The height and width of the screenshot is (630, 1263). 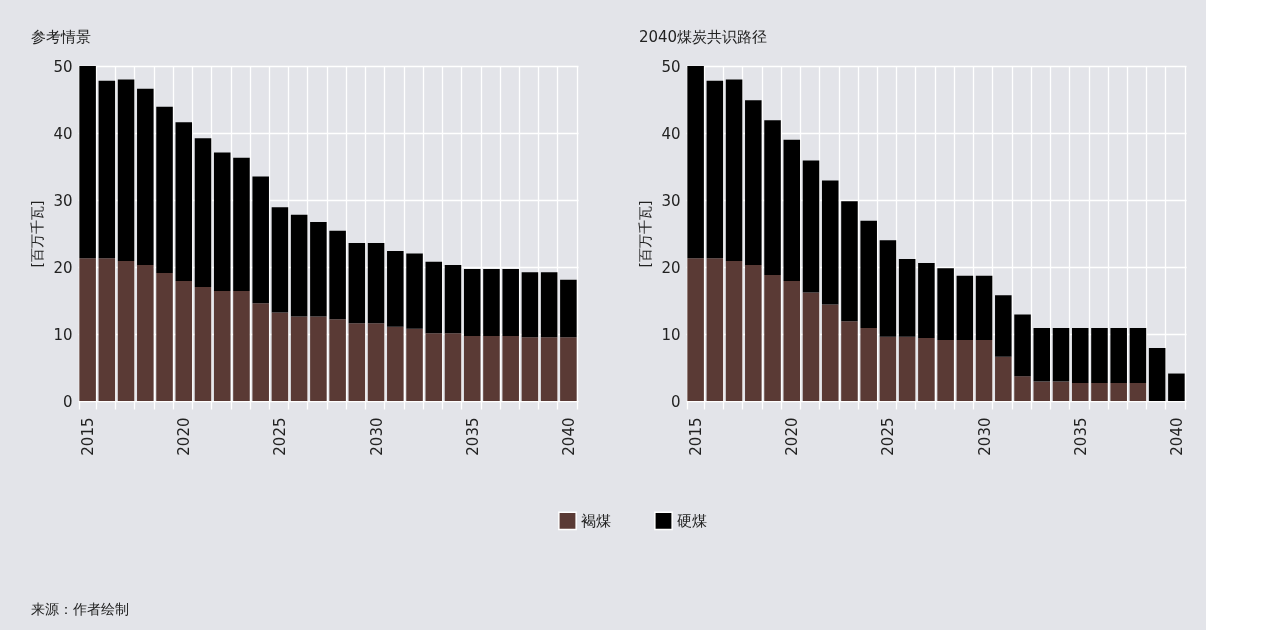 What do you see at coordinates (79, 609) in the screenshot?
I see `source-note: 来源：作者绘制` at bounding box center [79, 609].